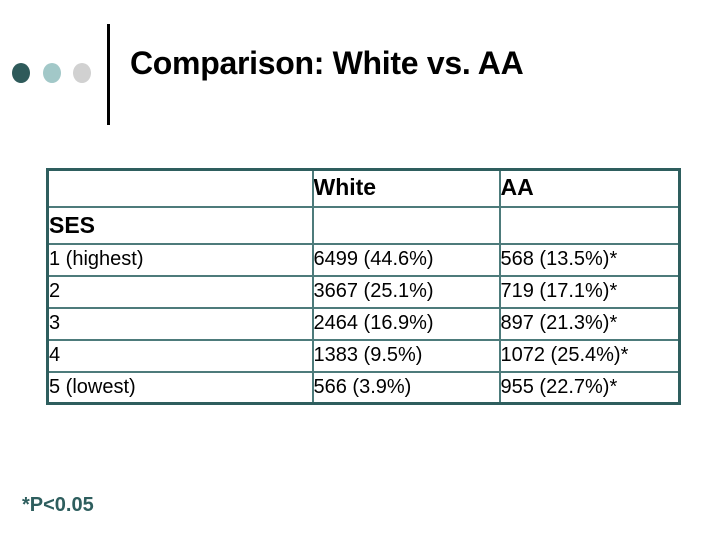 The image size is (720, 540). What do you see at coordinates (180, 188) in the screenshot?
I see `header-empty-cell` at bounding box center [180, 188].